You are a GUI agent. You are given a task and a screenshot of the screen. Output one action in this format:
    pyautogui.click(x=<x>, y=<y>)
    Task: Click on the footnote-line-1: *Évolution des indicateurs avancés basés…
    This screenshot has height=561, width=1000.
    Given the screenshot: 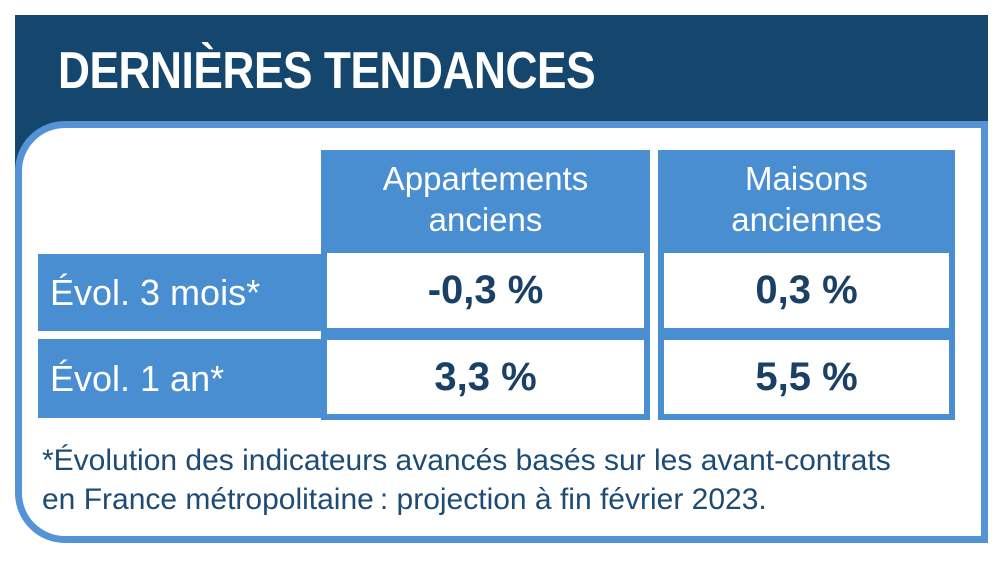 What is the action you would take?
    pyautogui.click(x=466, y=460)
    